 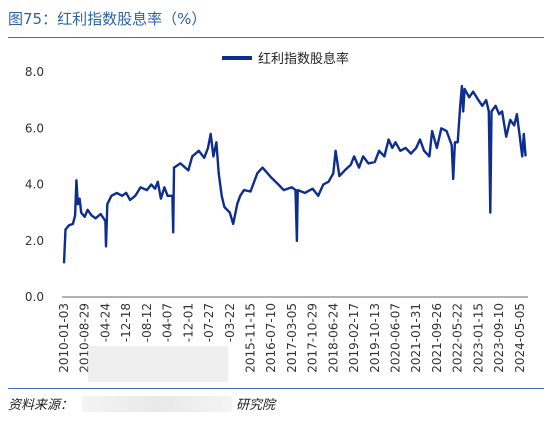 What do you see at coordinates (230, 322) in the screenshot?
I see `x-tick-label: -03-22` at bounding box center [230, 322].